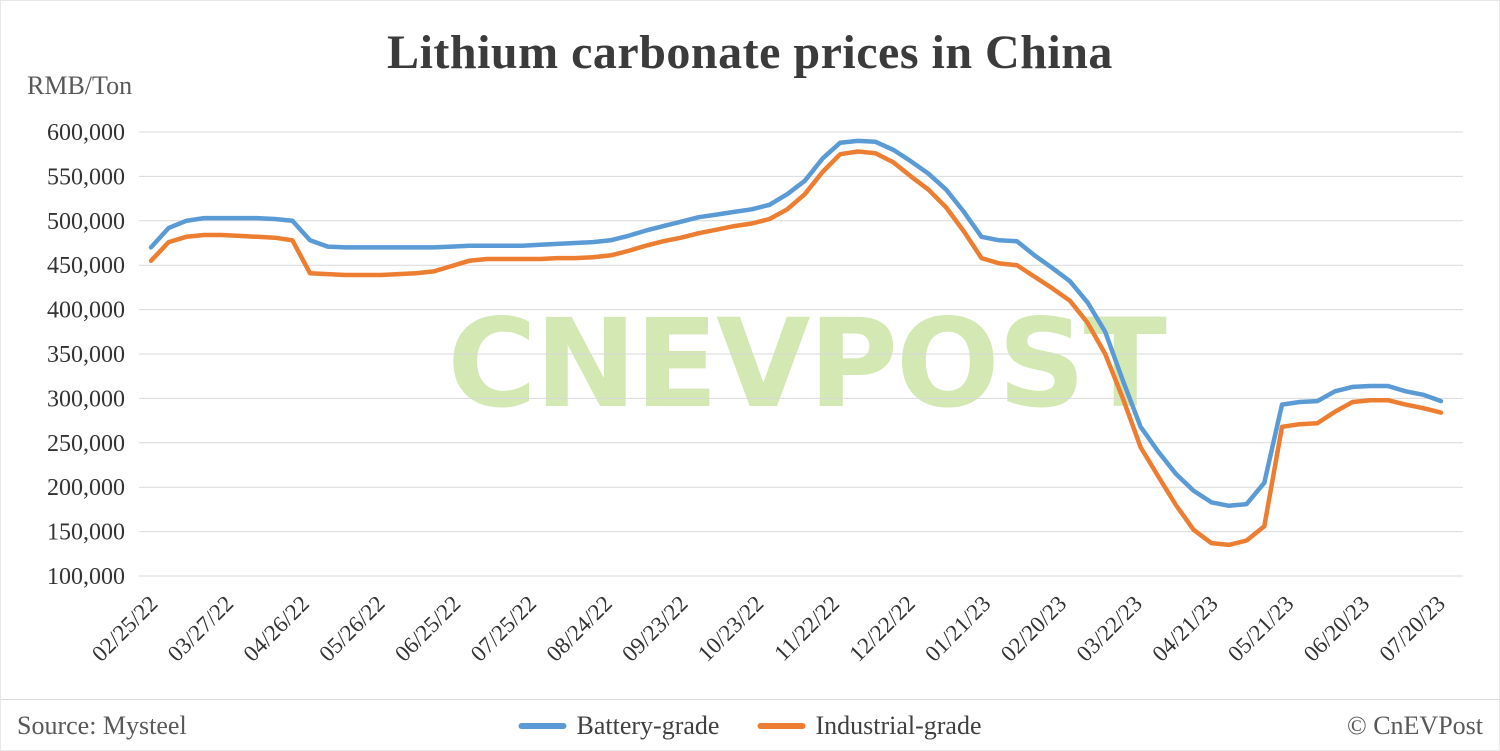 The height and width of the screenshot is (751, 1500). I want to click on x-tick-label: 05/26/22, so click(352, 629).